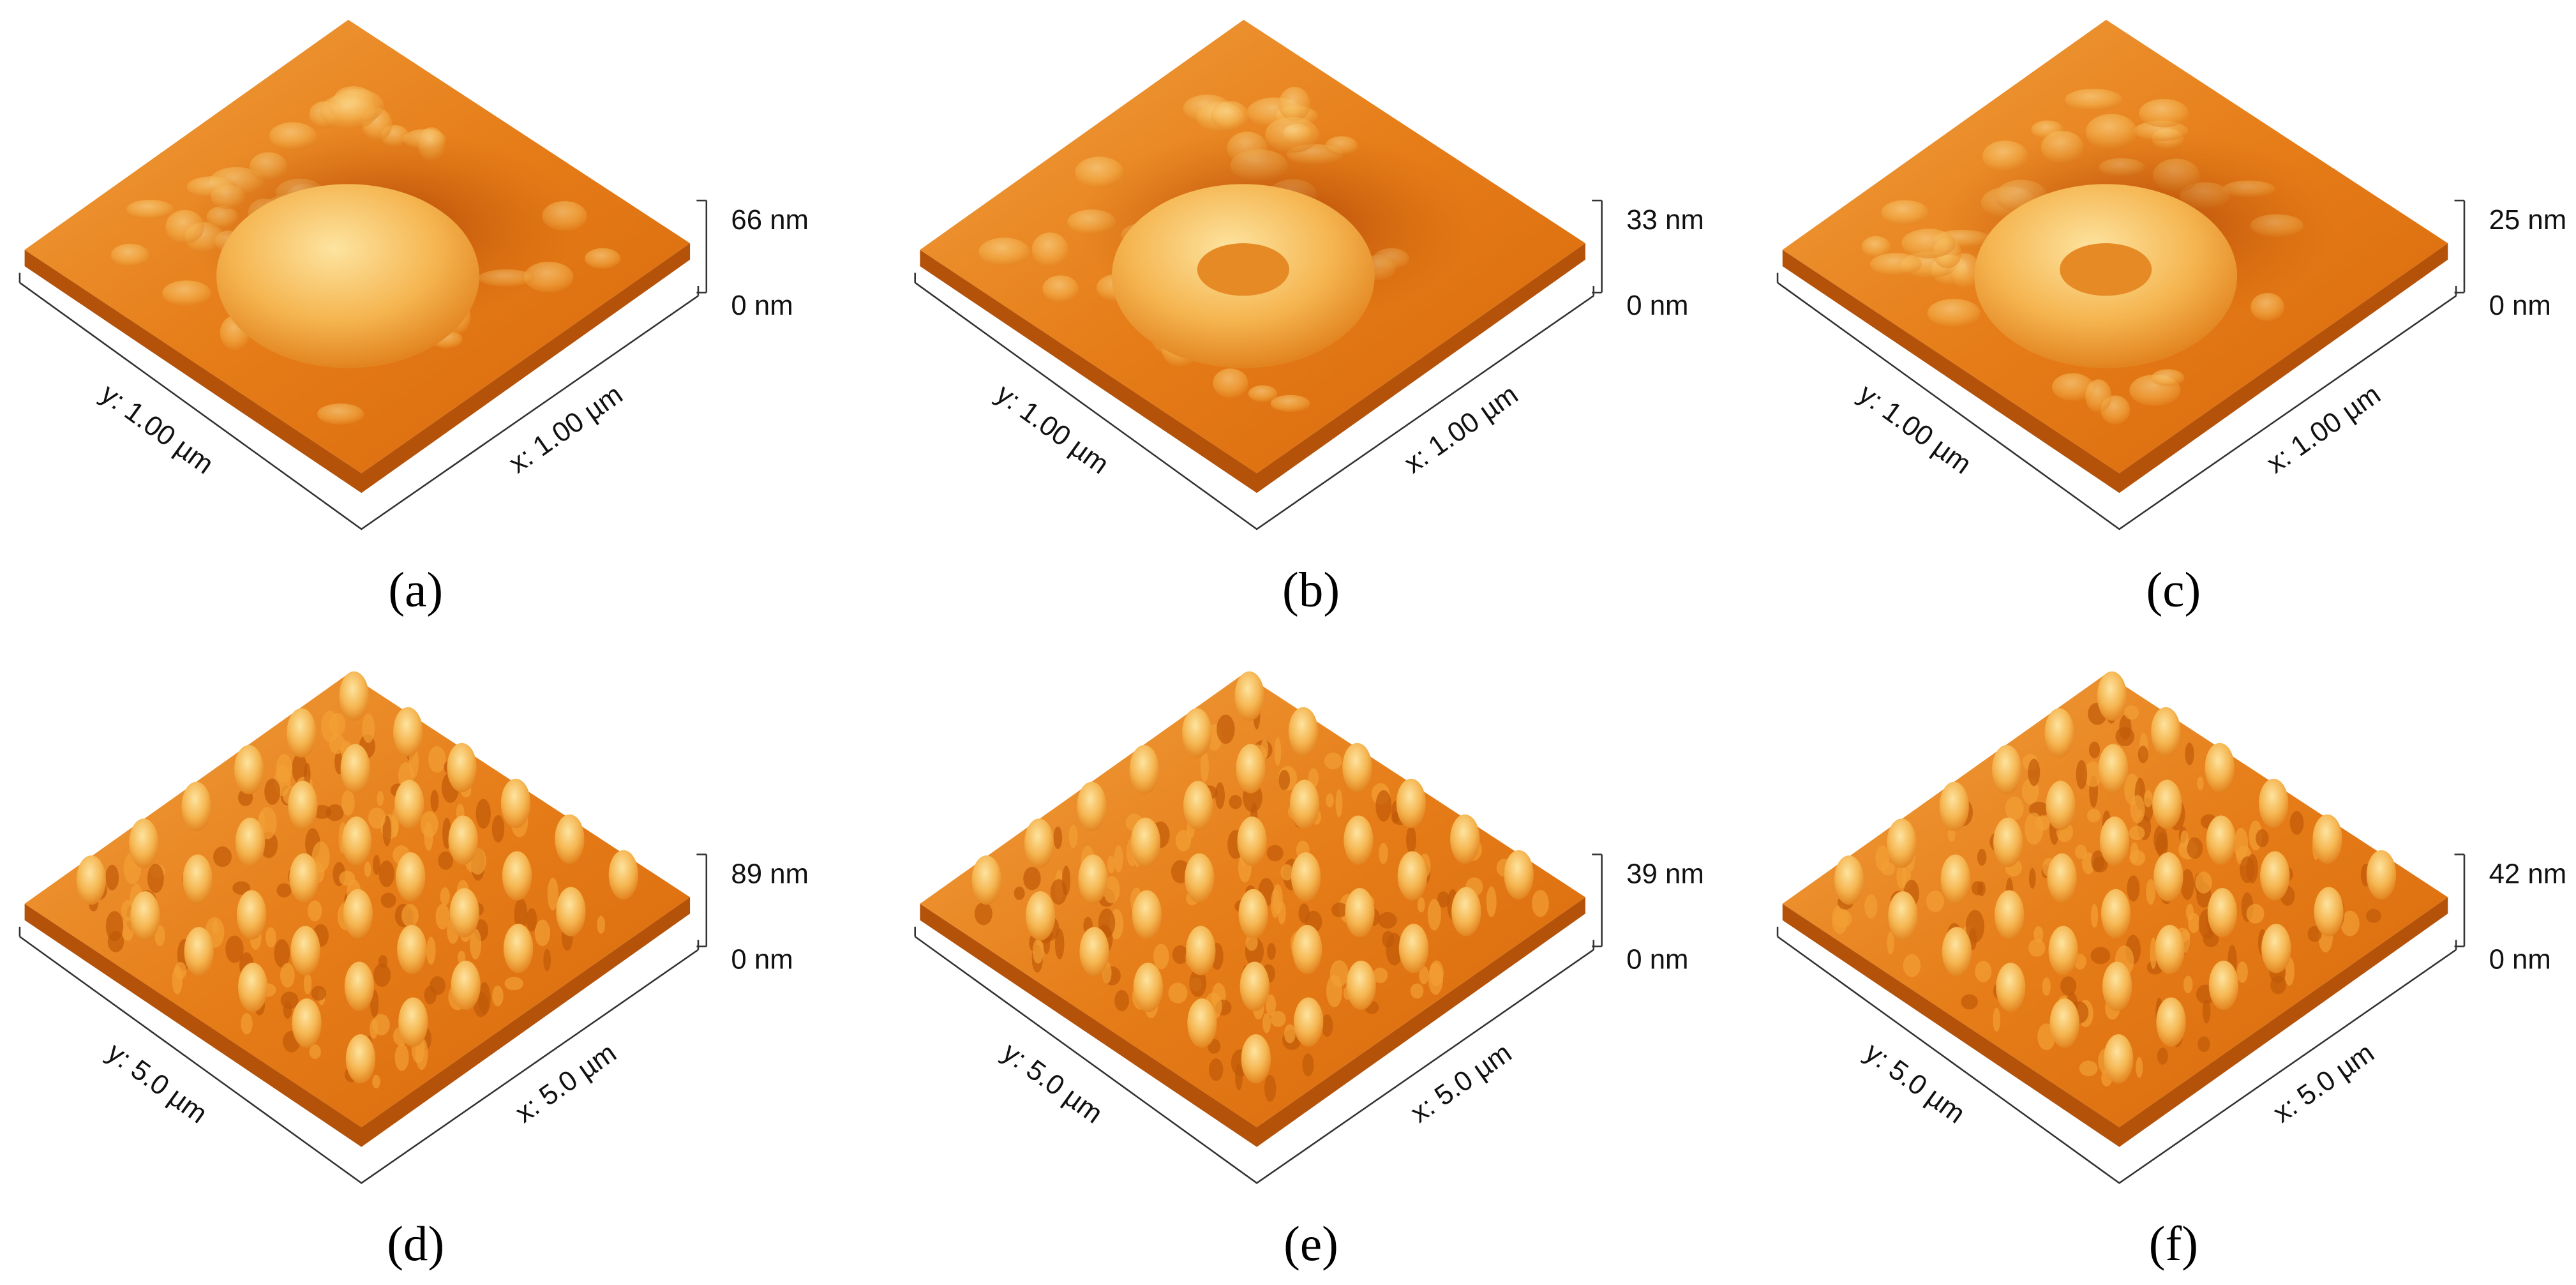  What do you see at coordinates (2106, 269) in the screenshot?
I see `feature-hole` at bounding box center [2106, 269].